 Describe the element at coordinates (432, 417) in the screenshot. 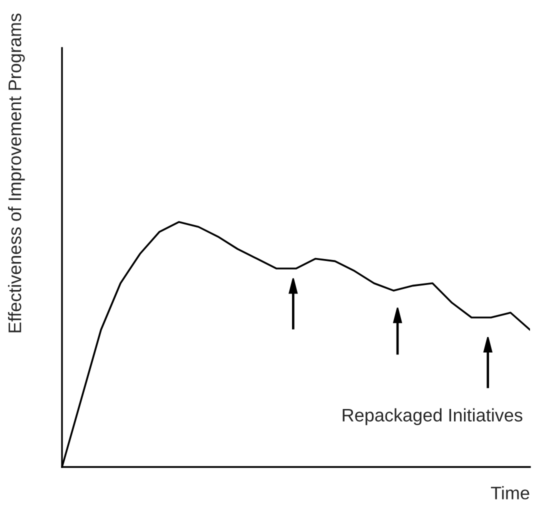

I see `annotation: Repackaged Initiatives` at that location.